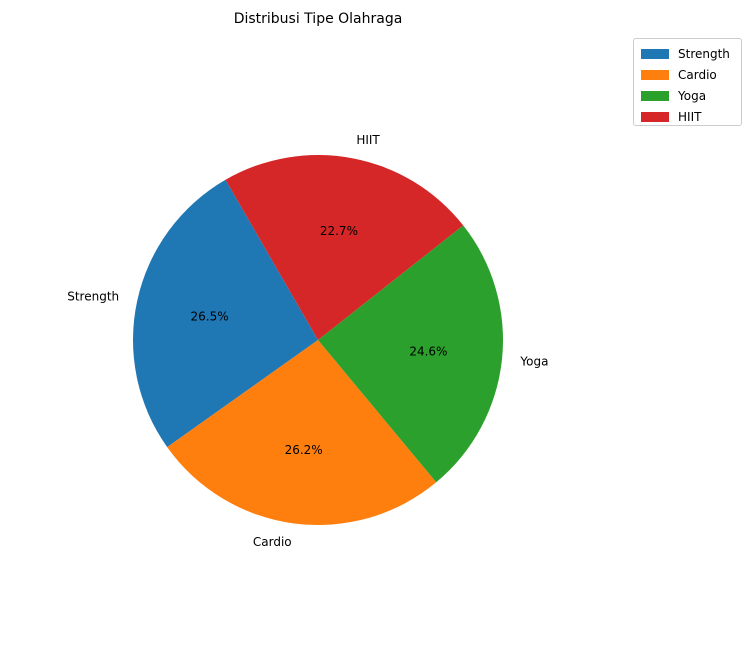  I want to click on slice-label-strength: Strength, so click(93, 297).